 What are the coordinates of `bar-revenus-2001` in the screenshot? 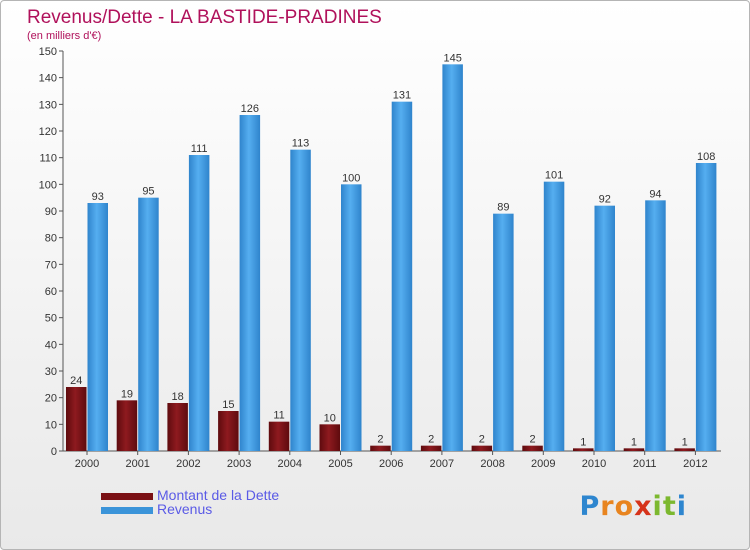 It's located at (148, 324).